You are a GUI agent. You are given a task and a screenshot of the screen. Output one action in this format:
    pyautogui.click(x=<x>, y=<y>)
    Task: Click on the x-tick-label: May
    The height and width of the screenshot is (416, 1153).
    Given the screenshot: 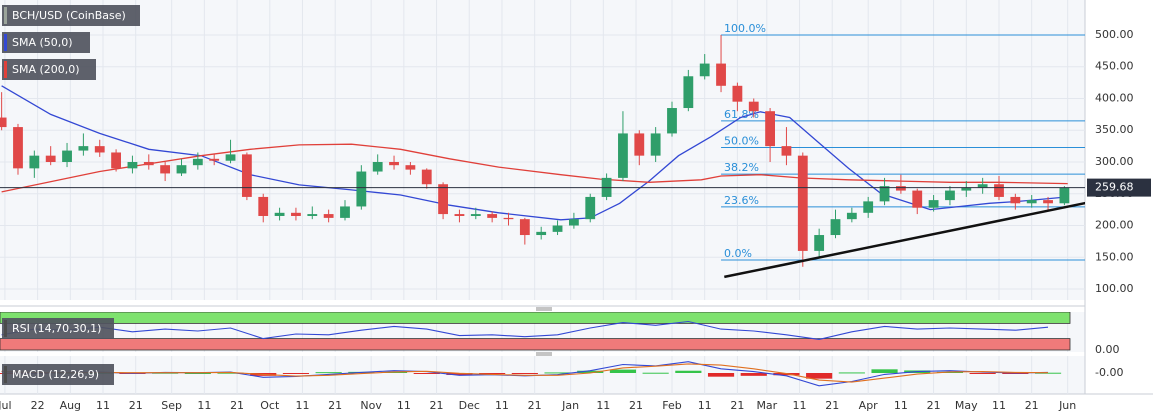 What is the action you would take?
    pyautogui.click(x=966, y=405)
    